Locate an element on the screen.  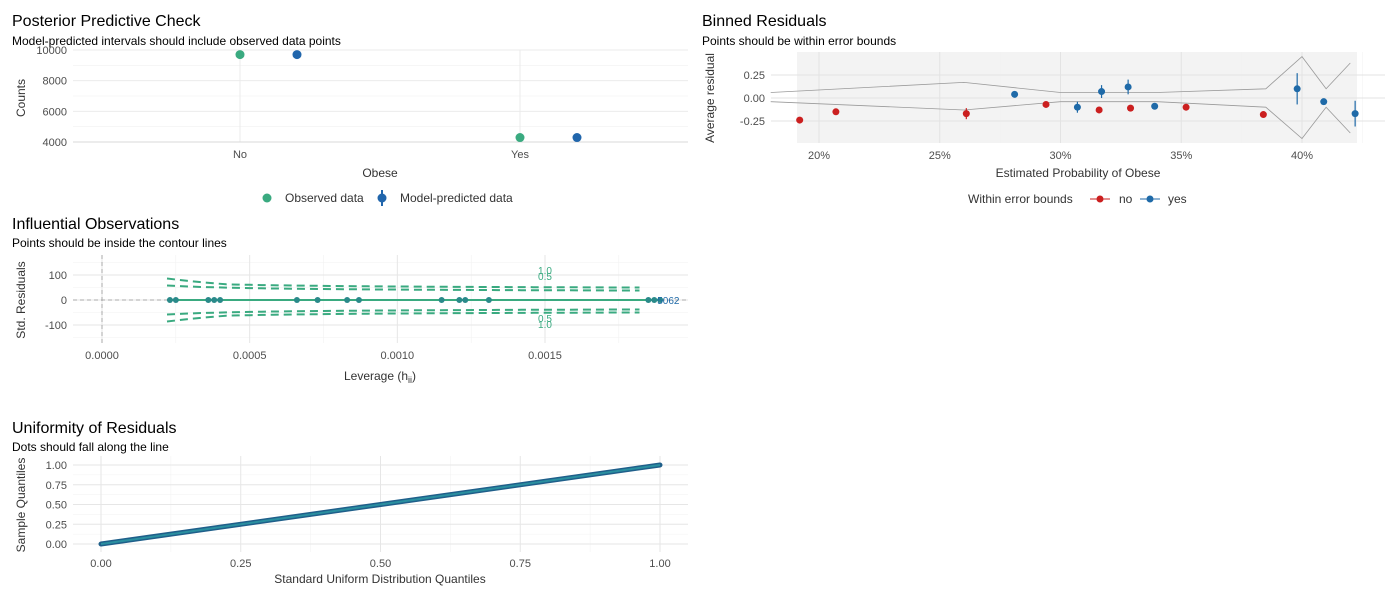
uniform-x-tick: 0.25 is located at coordinates (240, 564).